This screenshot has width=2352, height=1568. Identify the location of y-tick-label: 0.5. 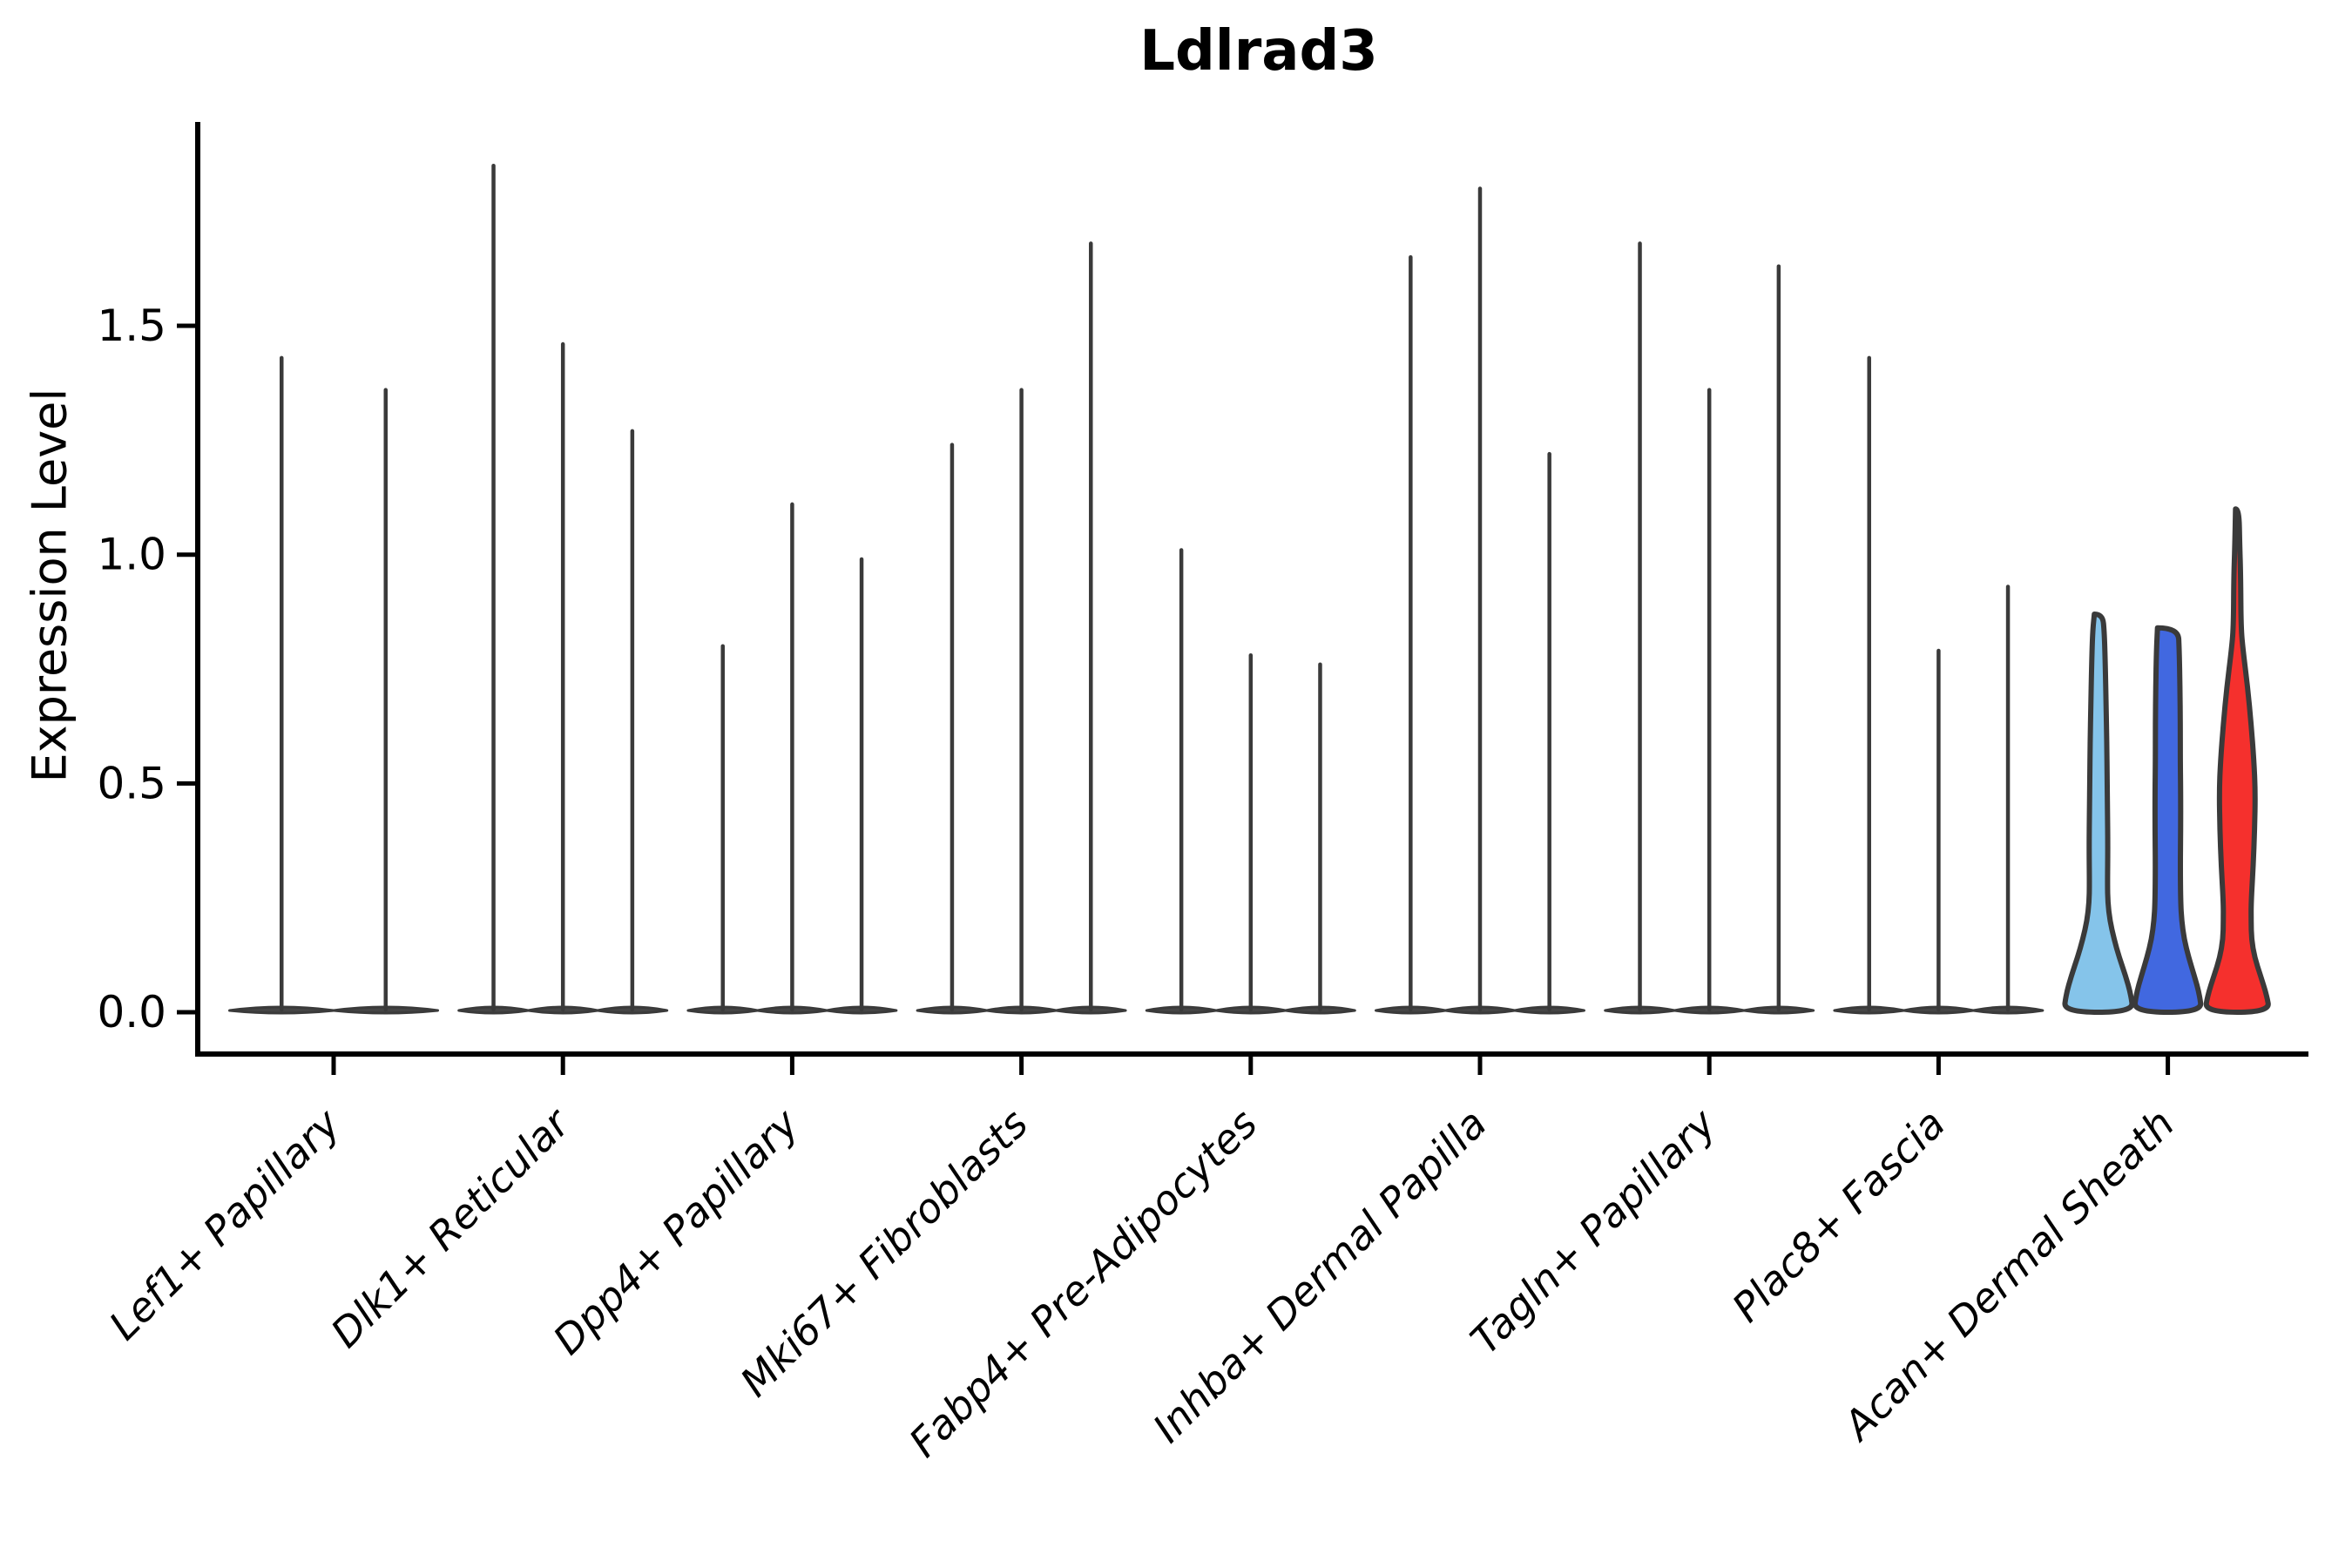
(131, 783).